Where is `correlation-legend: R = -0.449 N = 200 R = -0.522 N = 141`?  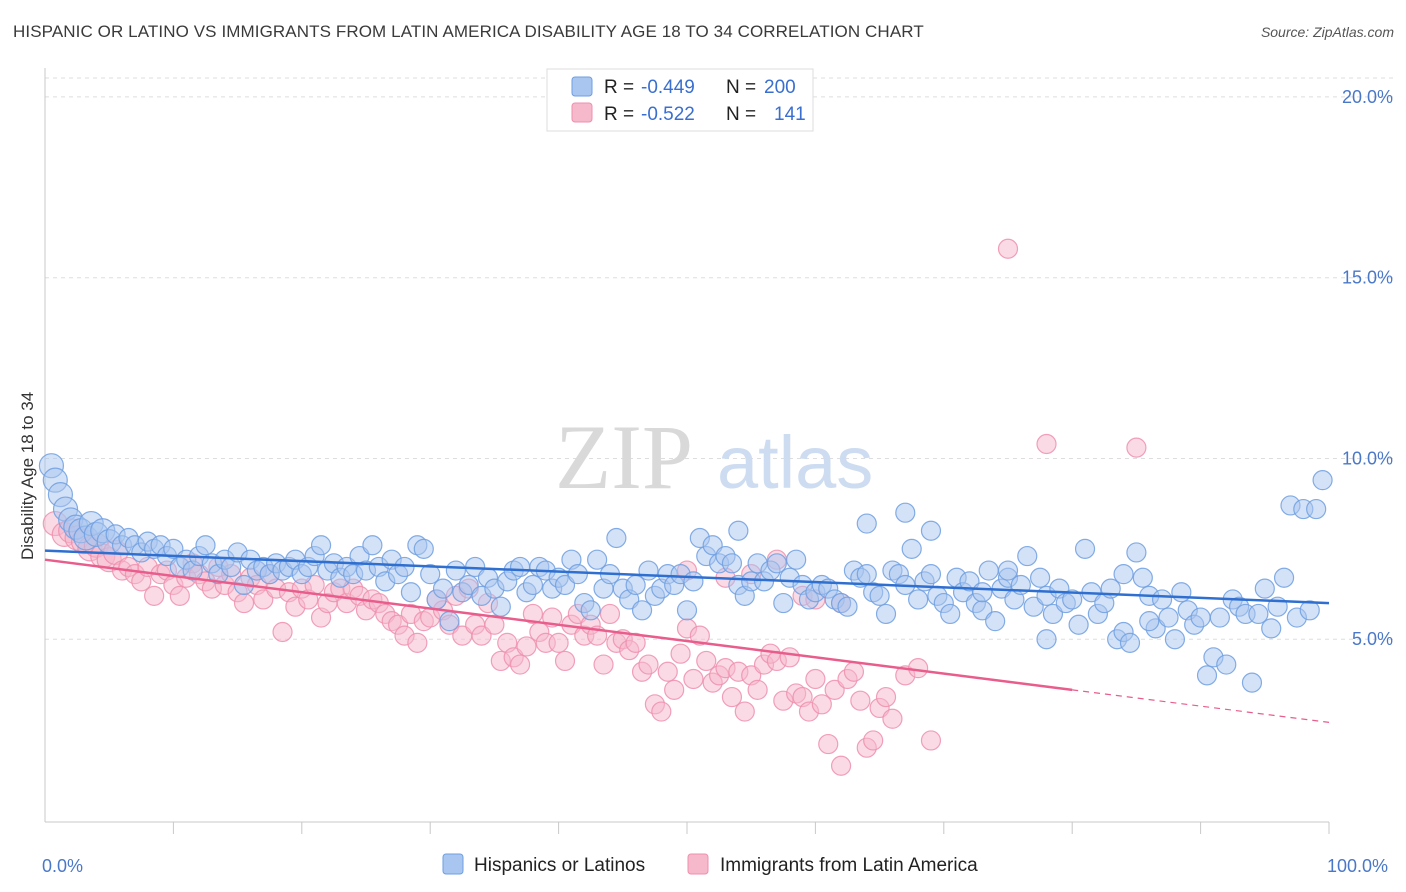
correlation-legend: R = -0.449 N = 200 R = -0.522 N = 141 is located at coordinates (680, 100).